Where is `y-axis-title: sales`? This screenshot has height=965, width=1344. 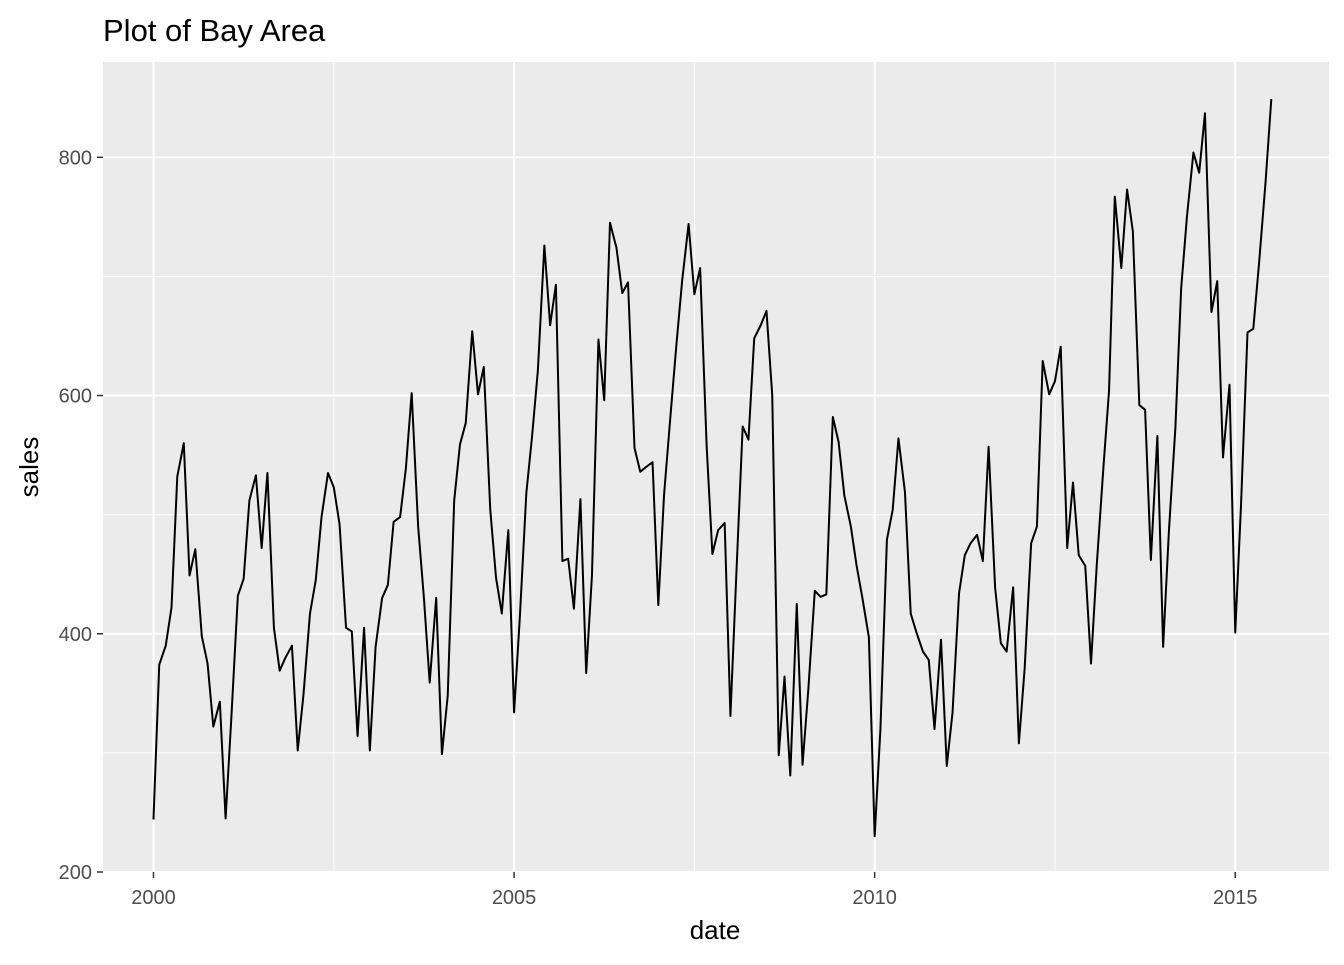
y-axis-title: sales is located at coordinates (29, 467).